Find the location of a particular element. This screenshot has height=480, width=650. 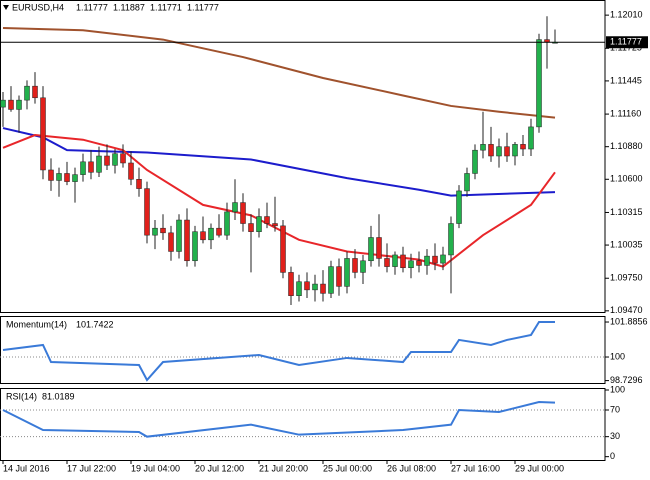

menu-triangle is located at coordinates (6, 7).